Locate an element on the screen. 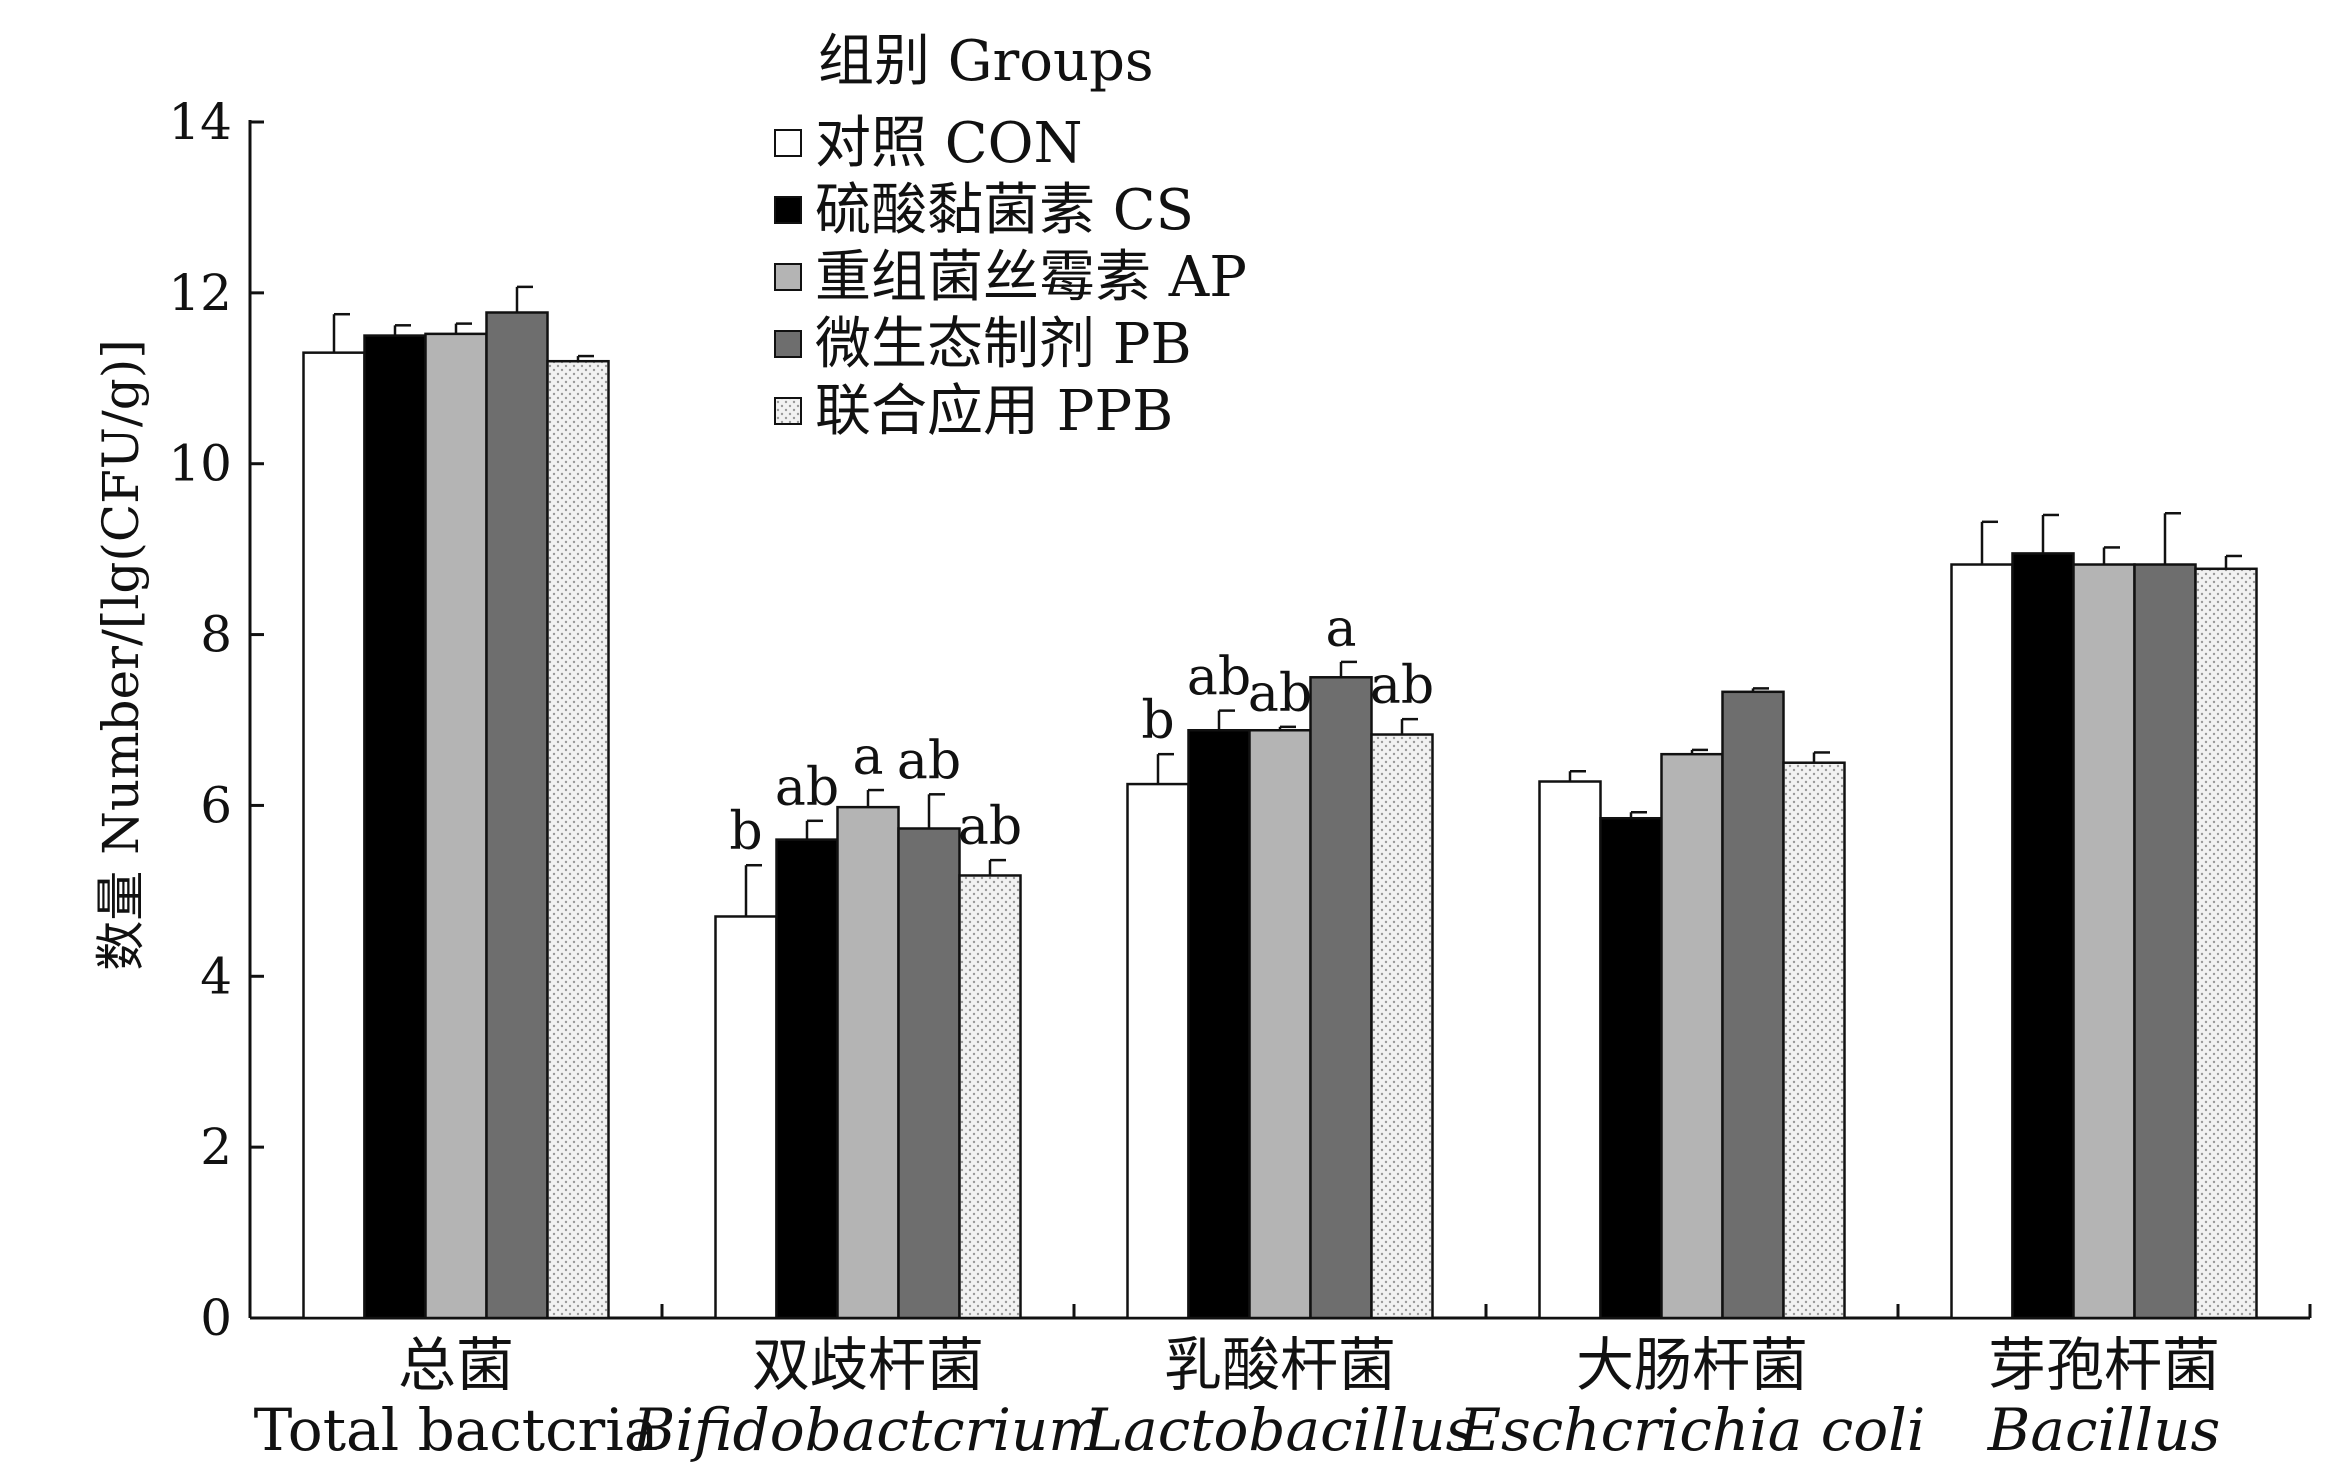 This screenshot has height=1462, width=2342. legend-entry: 微生态制剂 PB is located at coordinates (1003, 344).